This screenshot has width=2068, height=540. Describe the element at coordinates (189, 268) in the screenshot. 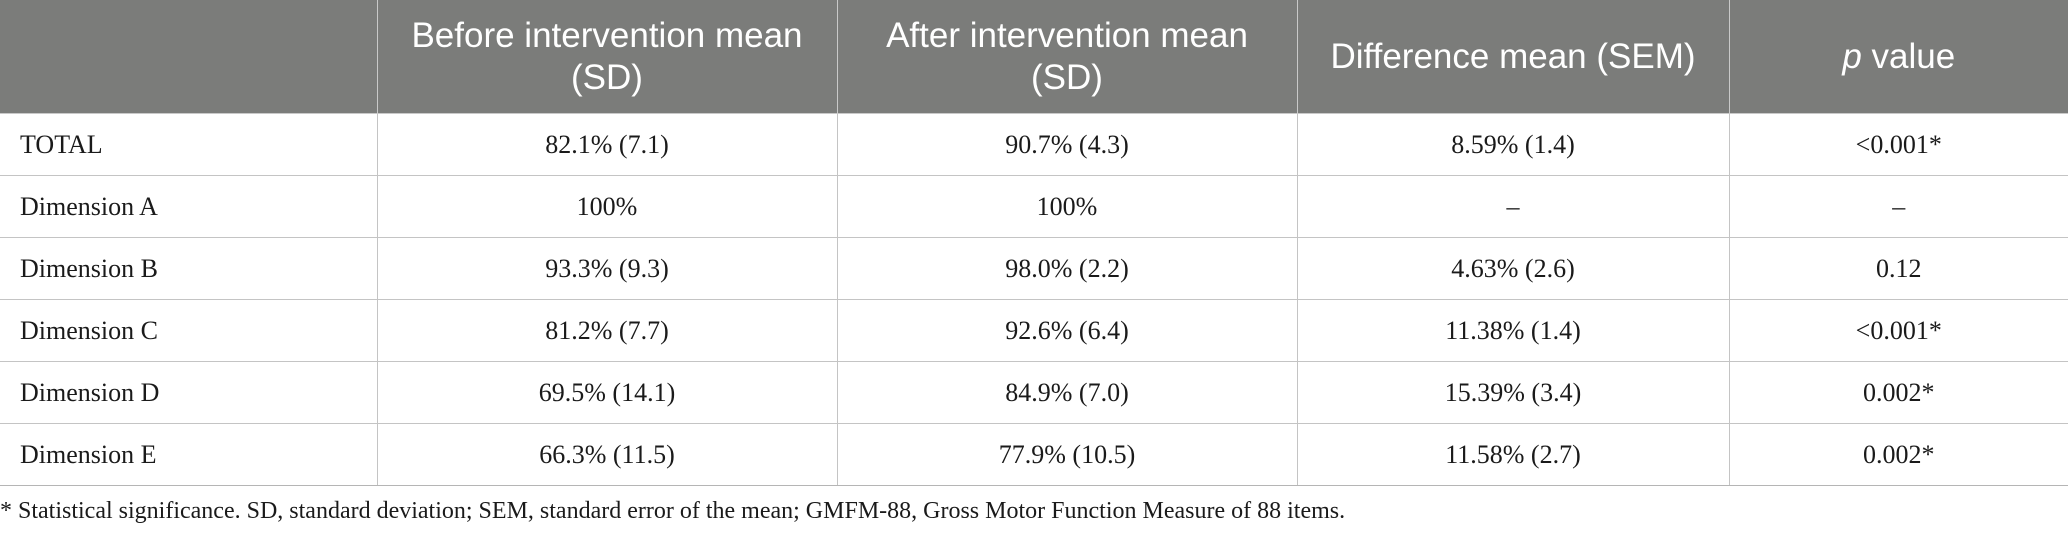

I see `row-label: Dimension B` at that location.